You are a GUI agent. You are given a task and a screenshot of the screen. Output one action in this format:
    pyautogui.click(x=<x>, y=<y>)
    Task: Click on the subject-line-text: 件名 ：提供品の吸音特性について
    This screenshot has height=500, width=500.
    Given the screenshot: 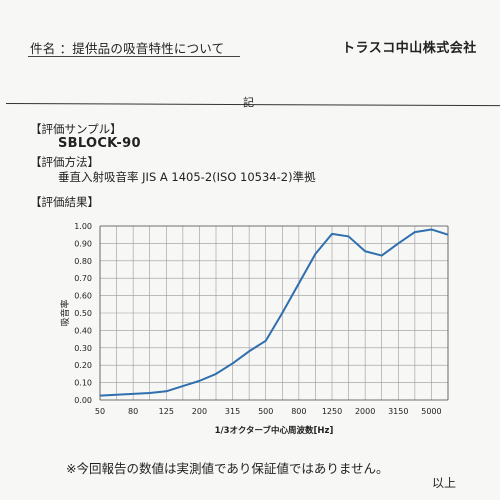 What is the action you would take?
    pyautogui.click(x=127, y=48)
    